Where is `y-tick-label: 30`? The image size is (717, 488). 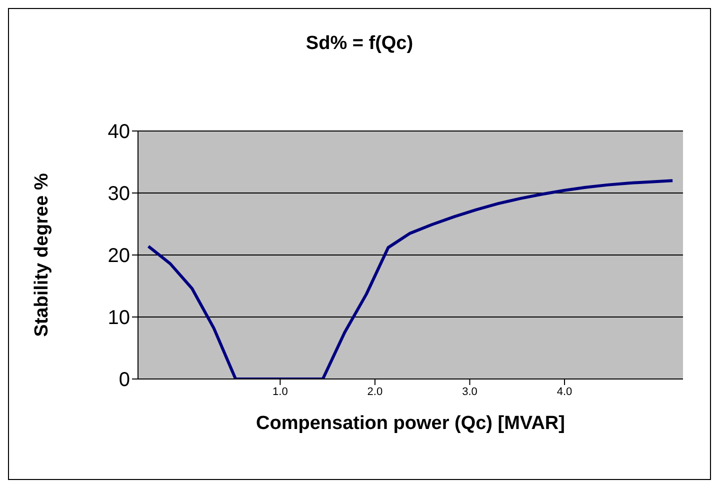
y-tick-label: 30 is located at coordinates (119, 194).